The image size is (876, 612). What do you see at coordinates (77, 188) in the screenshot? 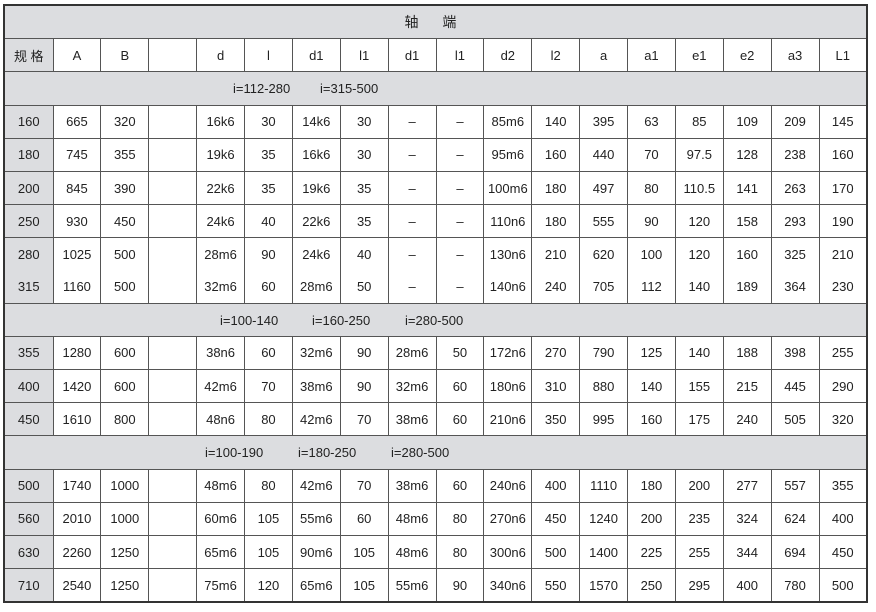
I see `table-cell: 845` at bounding box center [77, 188].